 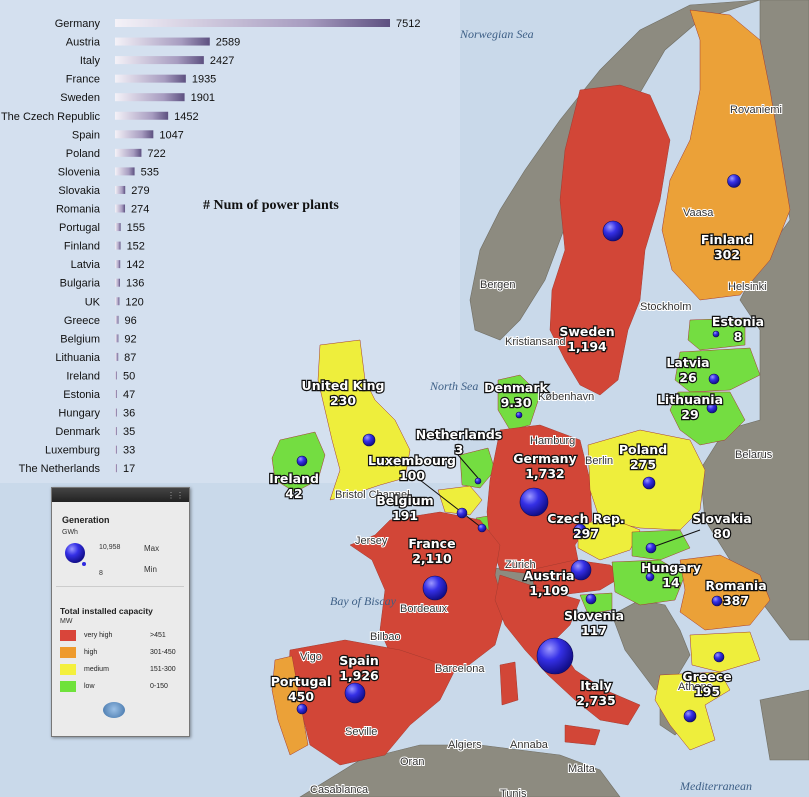 I want to click on legend-row-low: low 0-150, so click(x=121, y=687).